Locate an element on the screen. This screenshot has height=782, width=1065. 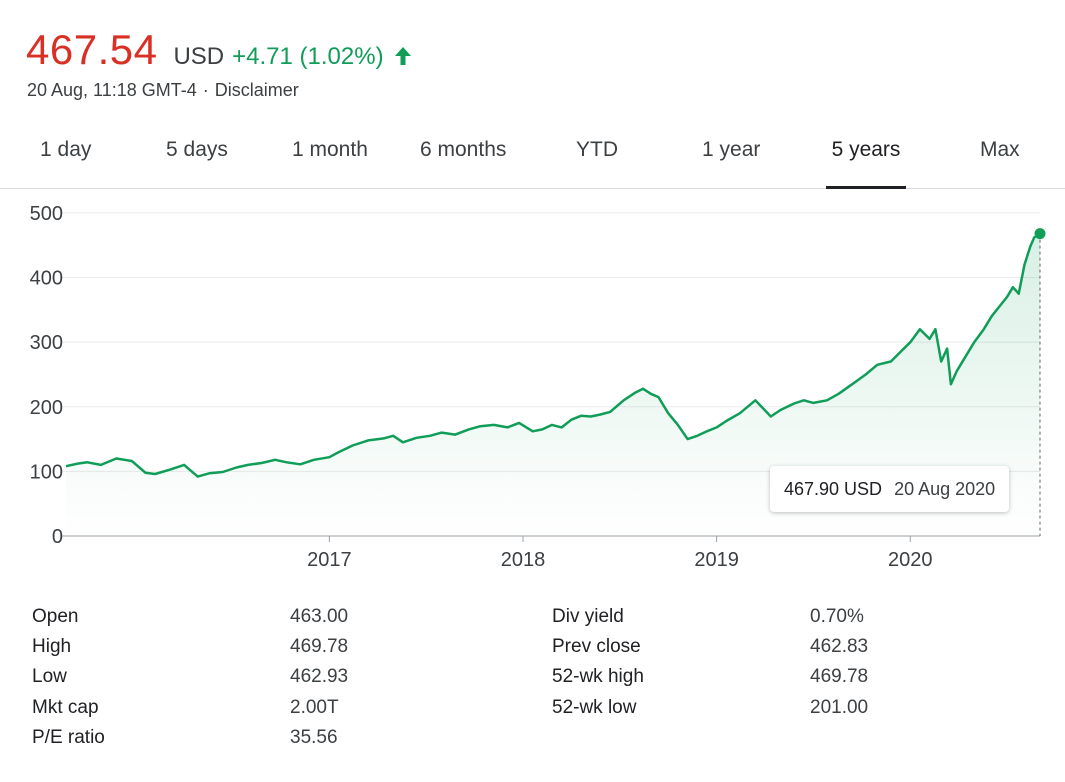
quote-timestamp: 20 Aug, 11:18 GMT-4 is located at coordinates (112, 90).